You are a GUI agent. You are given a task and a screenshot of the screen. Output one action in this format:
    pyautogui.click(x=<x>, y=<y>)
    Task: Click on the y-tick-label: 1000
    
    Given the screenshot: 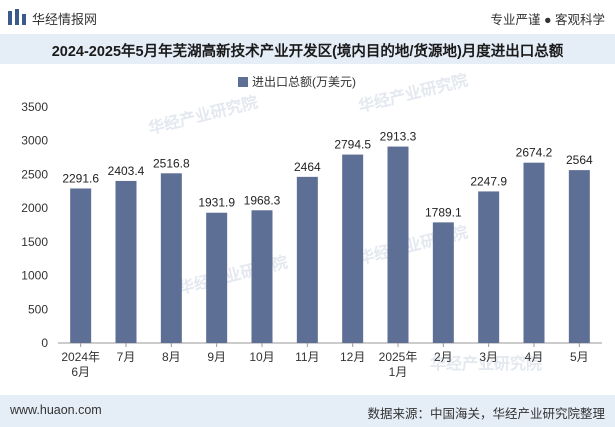 What is the action you would take?
    pyautogui.click(x=34, y=276)
    